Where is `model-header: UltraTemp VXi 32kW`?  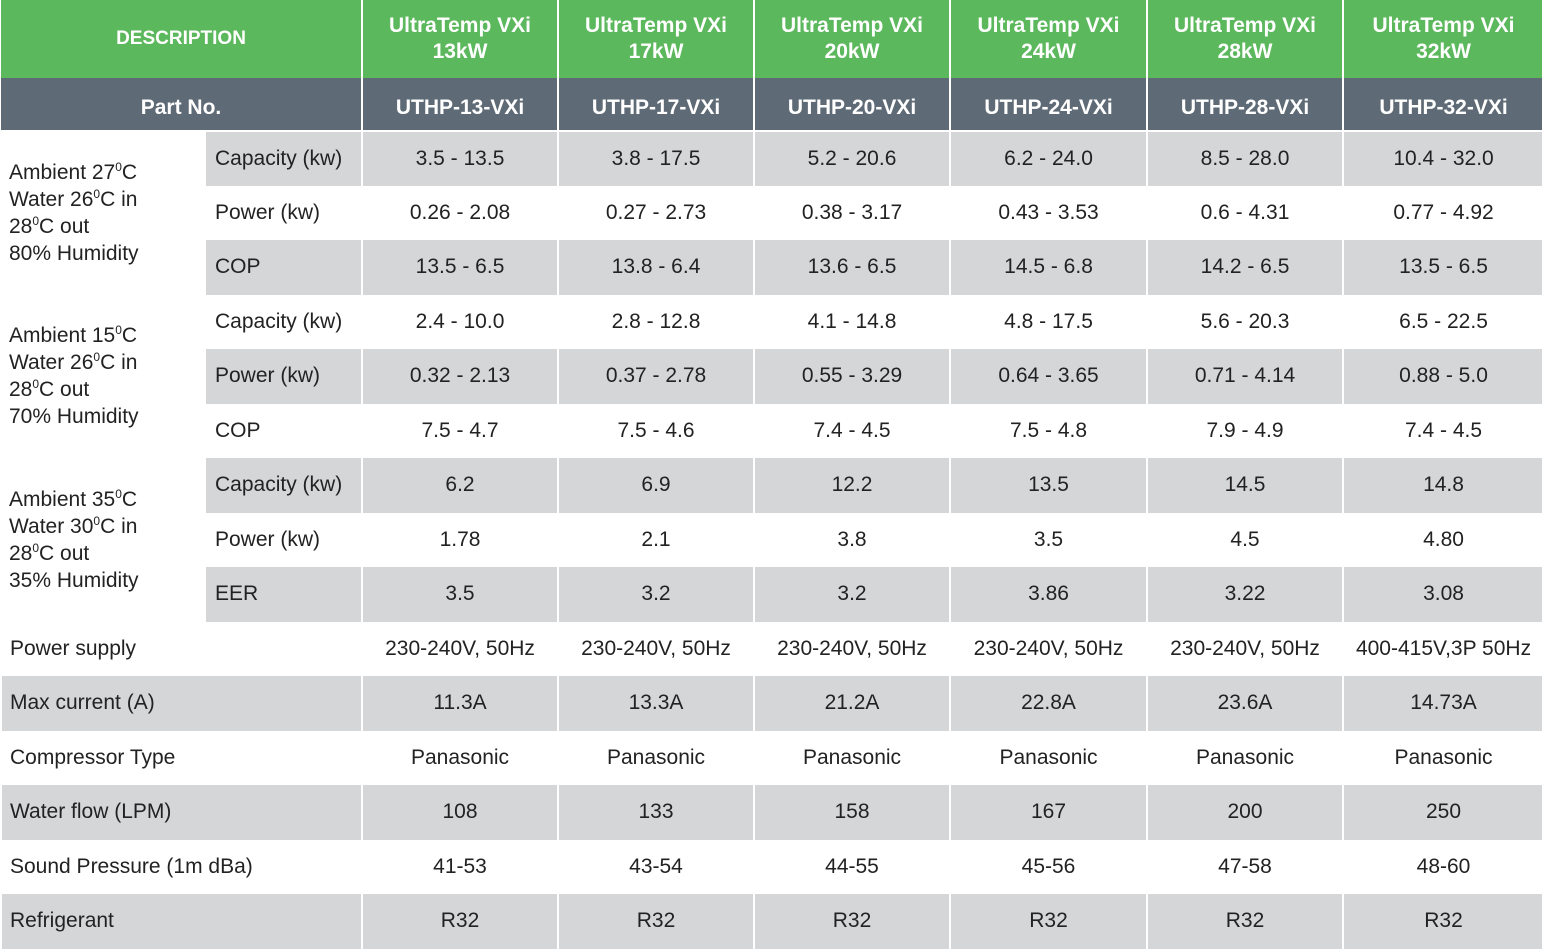
model-header: UltraTemp VXi 32kW is located at coordinates (1442, 39).